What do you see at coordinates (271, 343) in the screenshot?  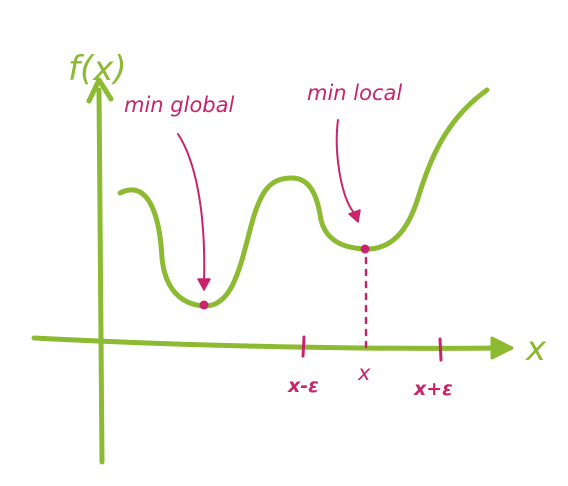 I see `x-axis-line` at bounding box center [271, 343].